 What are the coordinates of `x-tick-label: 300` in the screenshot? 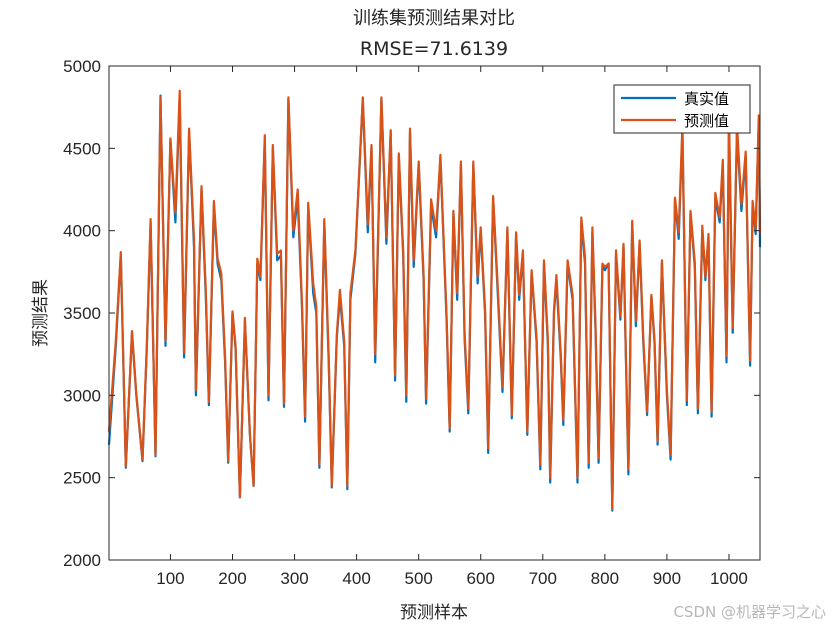 It's located at (294, 578).